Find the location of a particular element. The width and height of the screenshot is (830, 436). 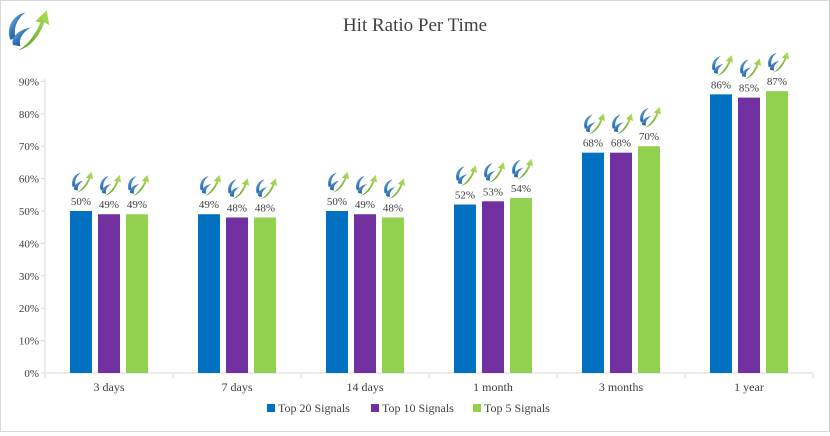

globe-arrow-logo-icon is located at coordinates (29, 30).